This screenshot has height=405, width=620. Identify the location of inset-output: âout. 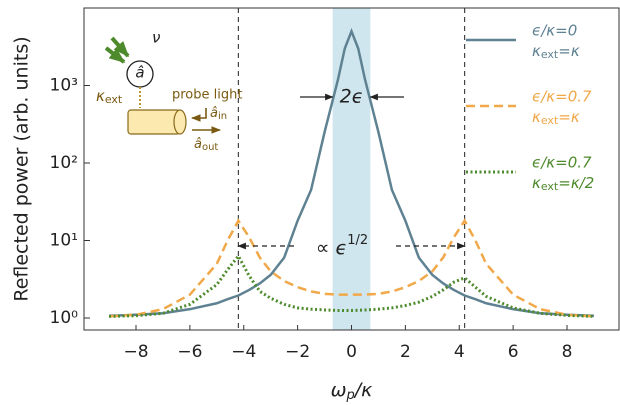
(206, 145).